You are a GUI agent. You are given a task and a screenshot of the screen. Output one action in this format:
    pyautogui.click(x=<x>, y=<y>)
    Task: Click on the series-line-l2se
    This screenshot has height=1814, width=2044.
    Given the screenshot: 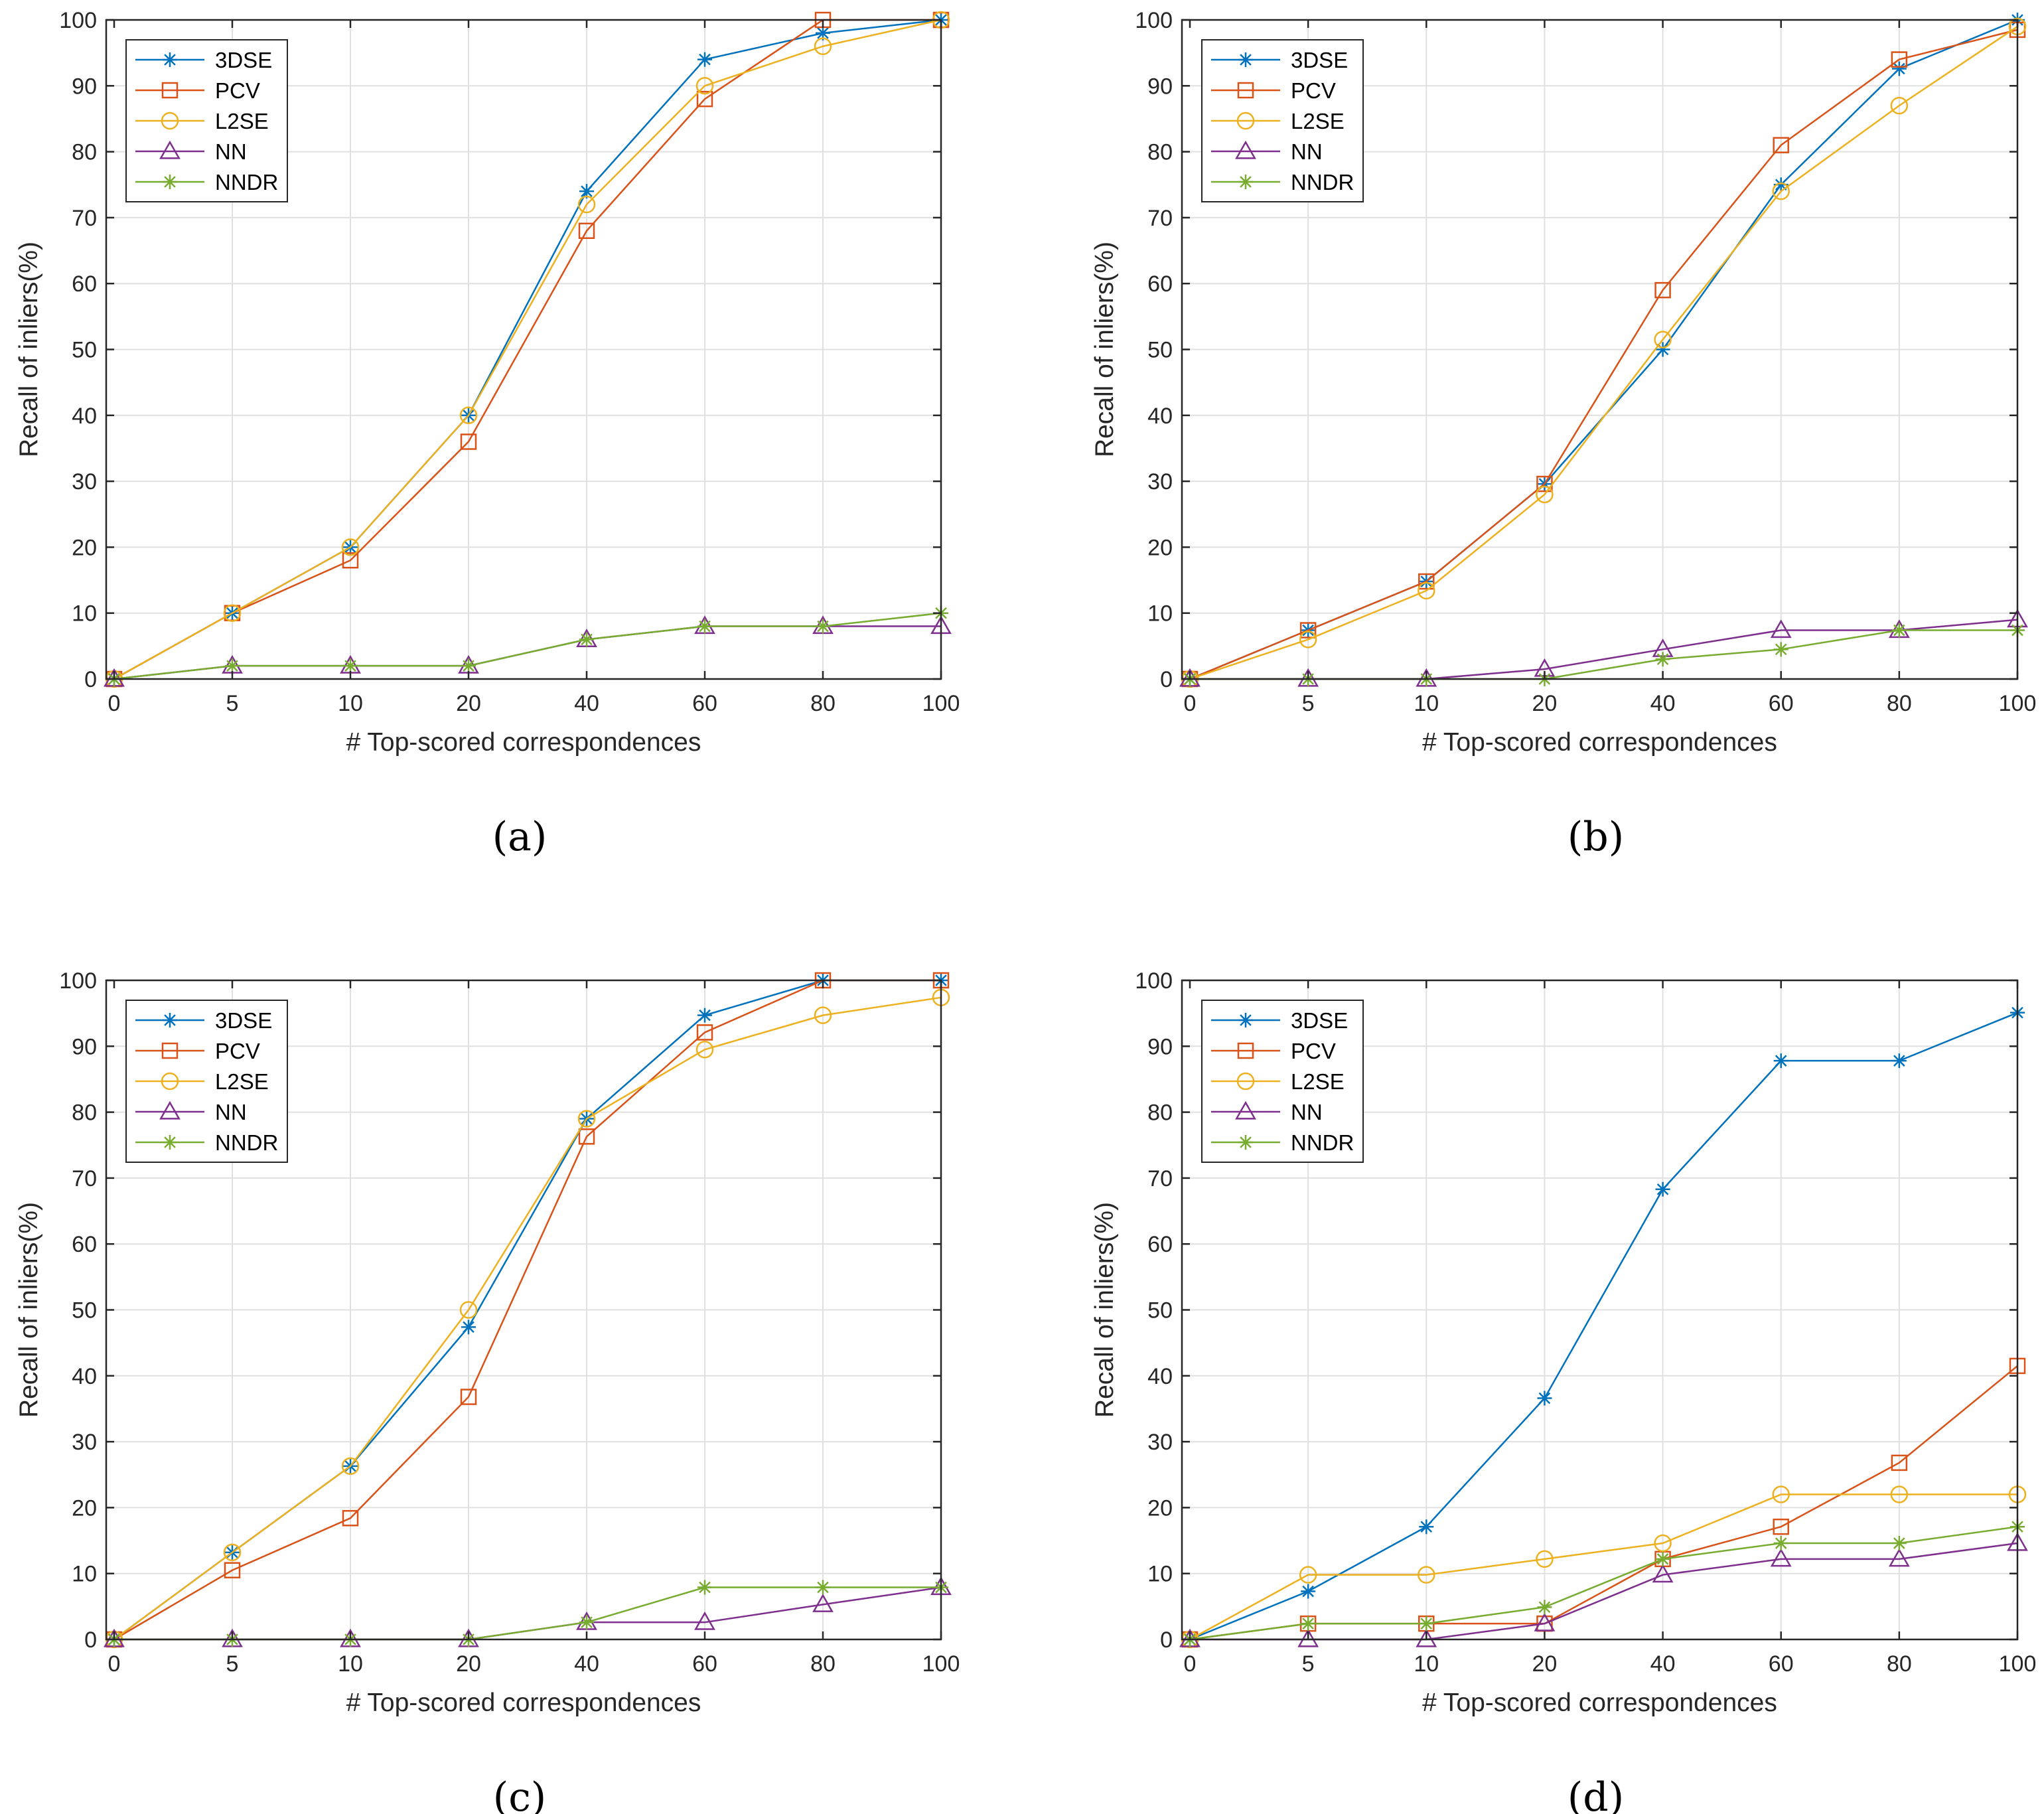 What is the action you would take?
    pyautogui.click(x=528, y=349)
    